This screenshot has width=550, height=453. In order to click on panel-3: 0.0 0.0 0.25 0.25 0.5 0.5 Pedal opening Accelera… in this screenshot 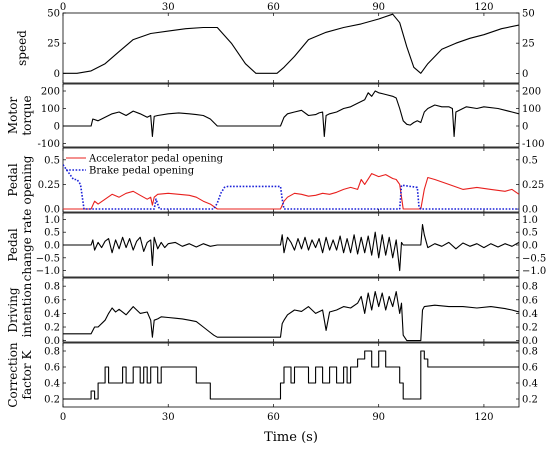, I will do `click(275, 181)`.